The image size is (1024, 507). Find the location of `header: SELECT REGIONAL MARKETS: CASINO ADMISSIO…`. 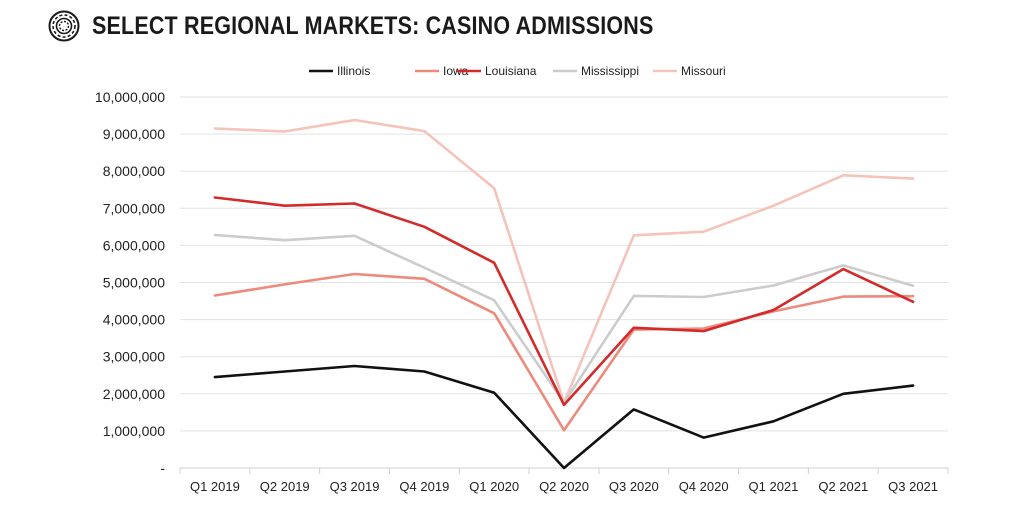

header: SELECT REGIONAL MARKETS: CASINO ADMISSIO… is located at coordinates (396, 26).